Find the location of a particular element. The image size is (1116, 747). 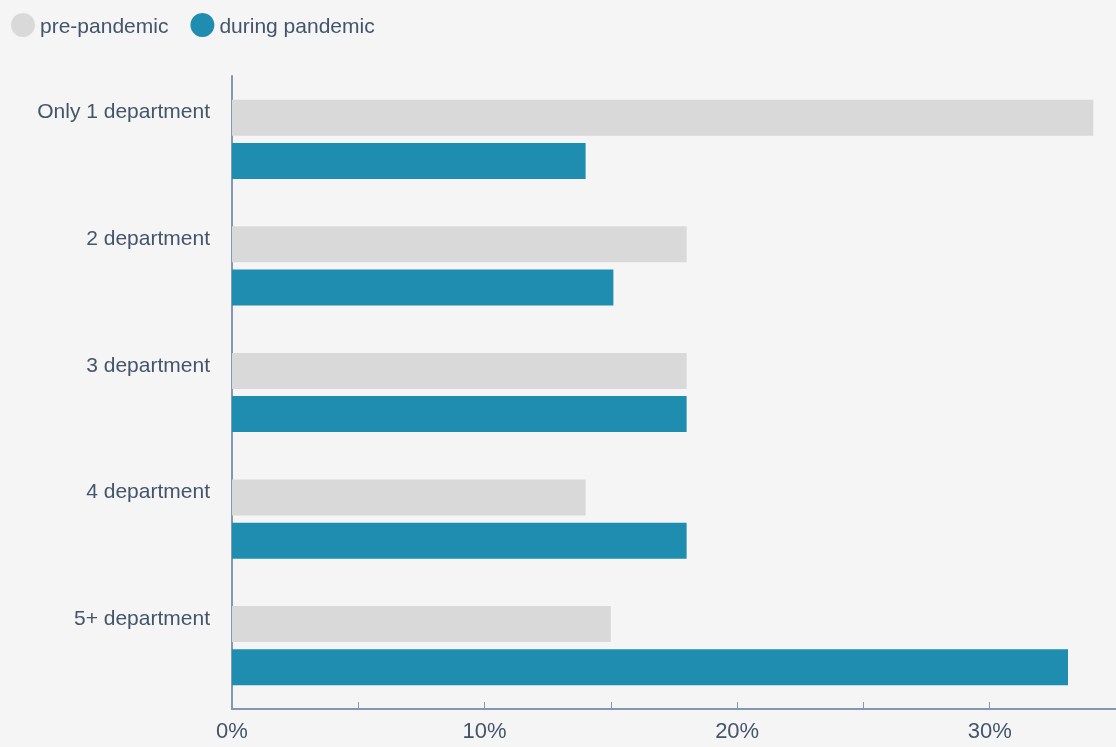

legend-label: pre-pandemic is located at coordinates (104, 25).